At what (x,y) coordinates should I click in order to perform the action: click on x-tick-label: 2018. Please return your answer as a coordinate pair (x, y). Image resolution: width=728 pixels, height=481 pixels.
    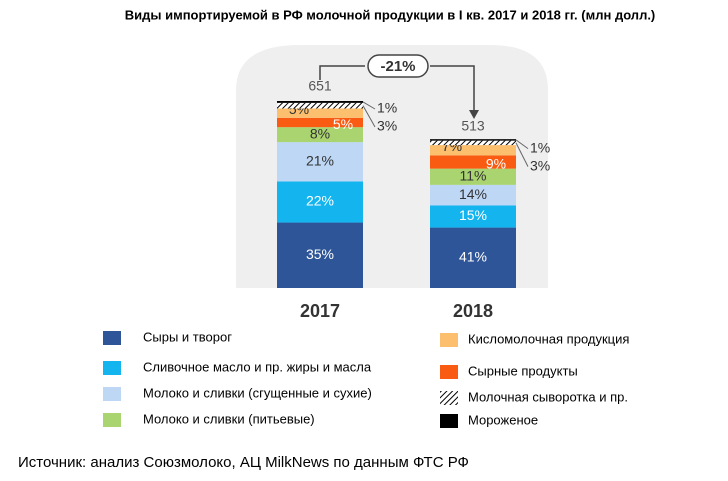
    Looking at the image, I should click on (473, 311).